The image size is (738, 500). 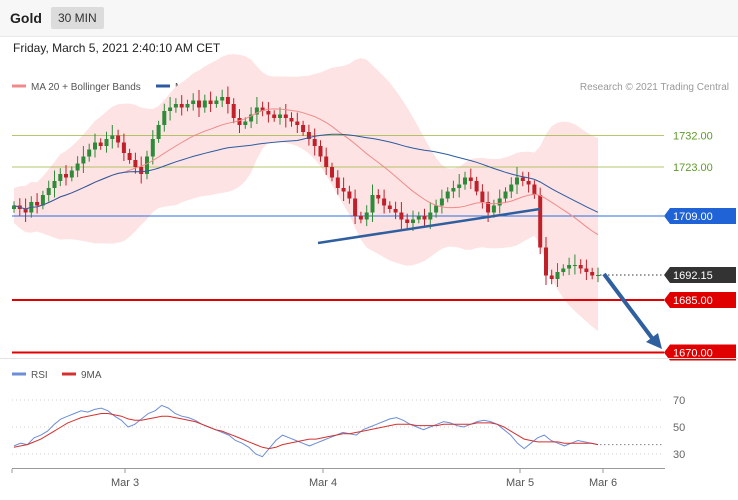 I want to click on level-label-pivot: 1709.00, so click(x=693, y=217).